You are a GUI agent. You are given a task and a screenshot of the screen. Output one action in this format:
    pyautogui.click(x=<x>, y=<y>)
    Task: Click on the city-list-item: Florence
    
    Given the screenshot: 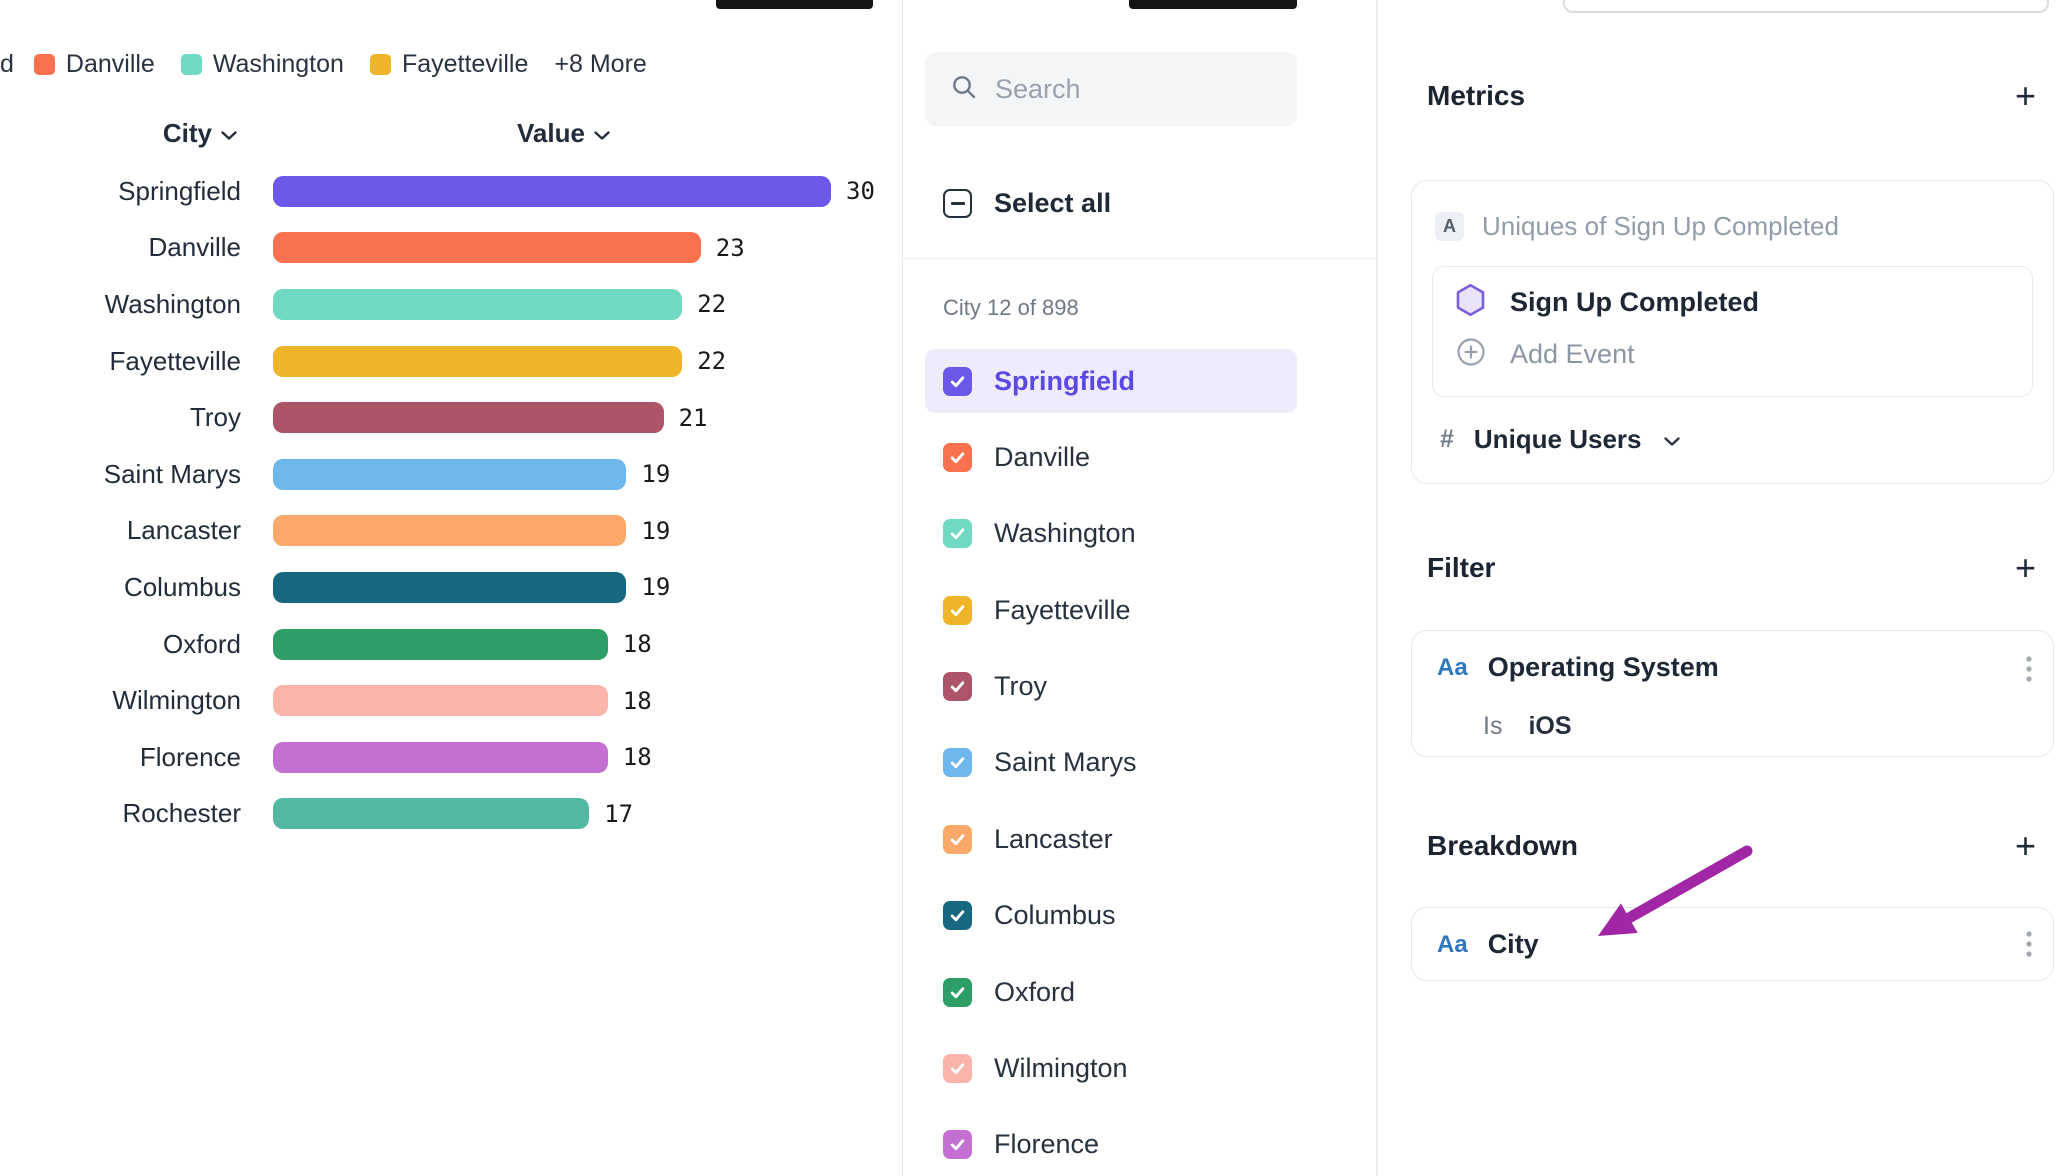 What is the action you would take?
    pyautogui.click(x=1111, y=1144)
    